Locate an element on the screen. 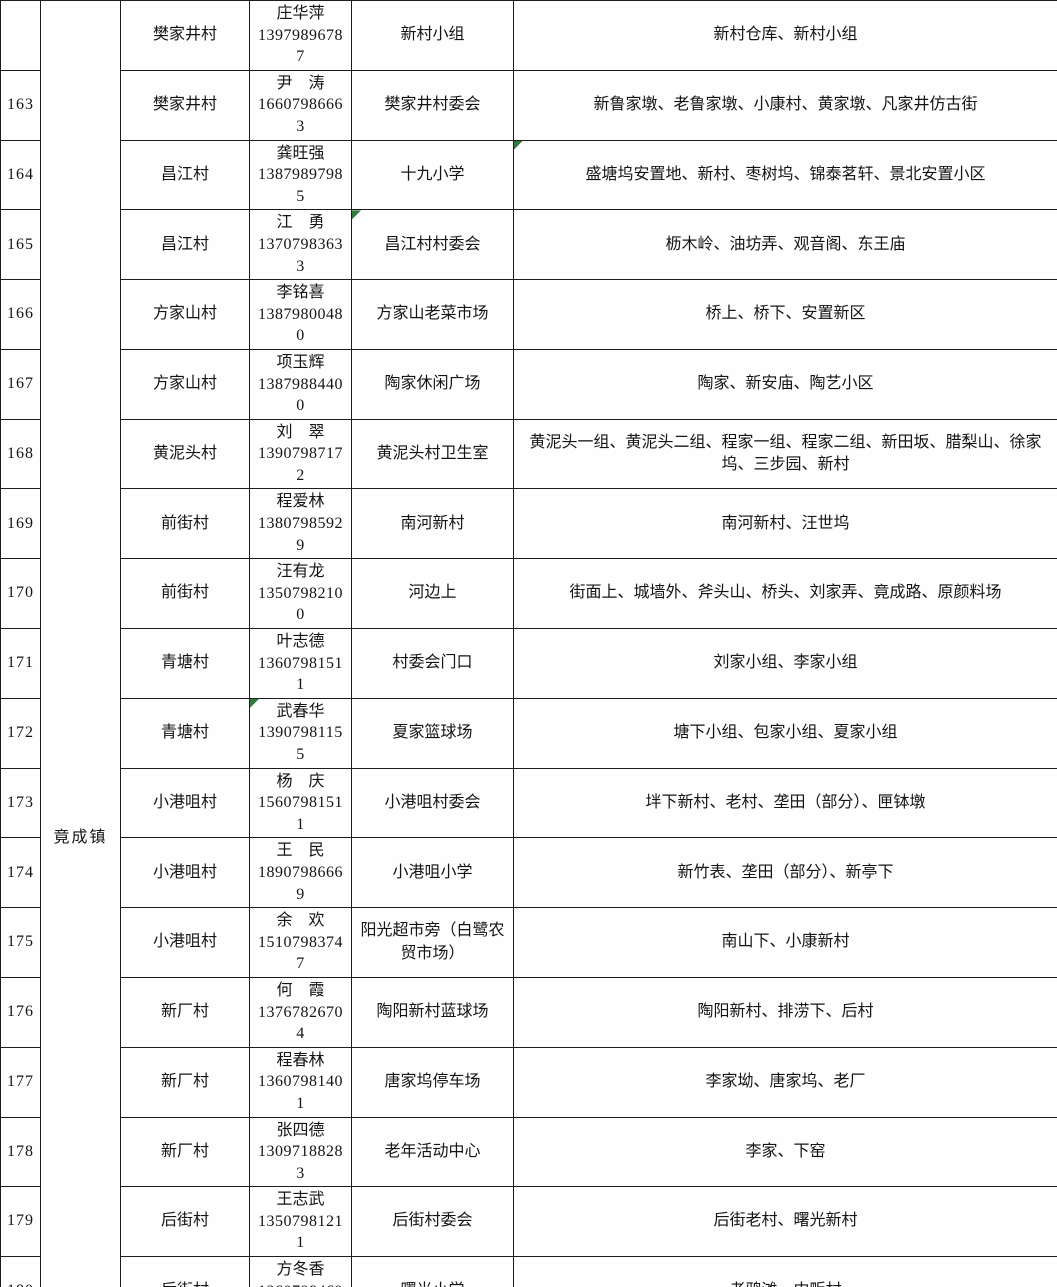 The height and width of the screenshot is (1287, 1057). row-number-cell: 174 is located at coordinates (20, 873).